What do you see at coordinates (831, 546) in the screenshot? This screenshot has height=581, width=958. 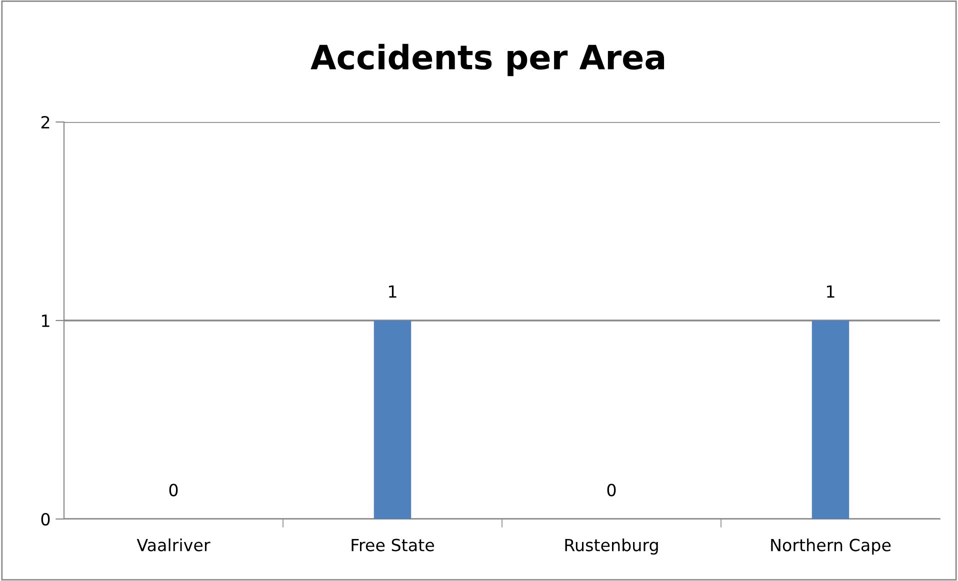 I see `x-tick-label: Northern Cape` at bounding box center [831, 546].